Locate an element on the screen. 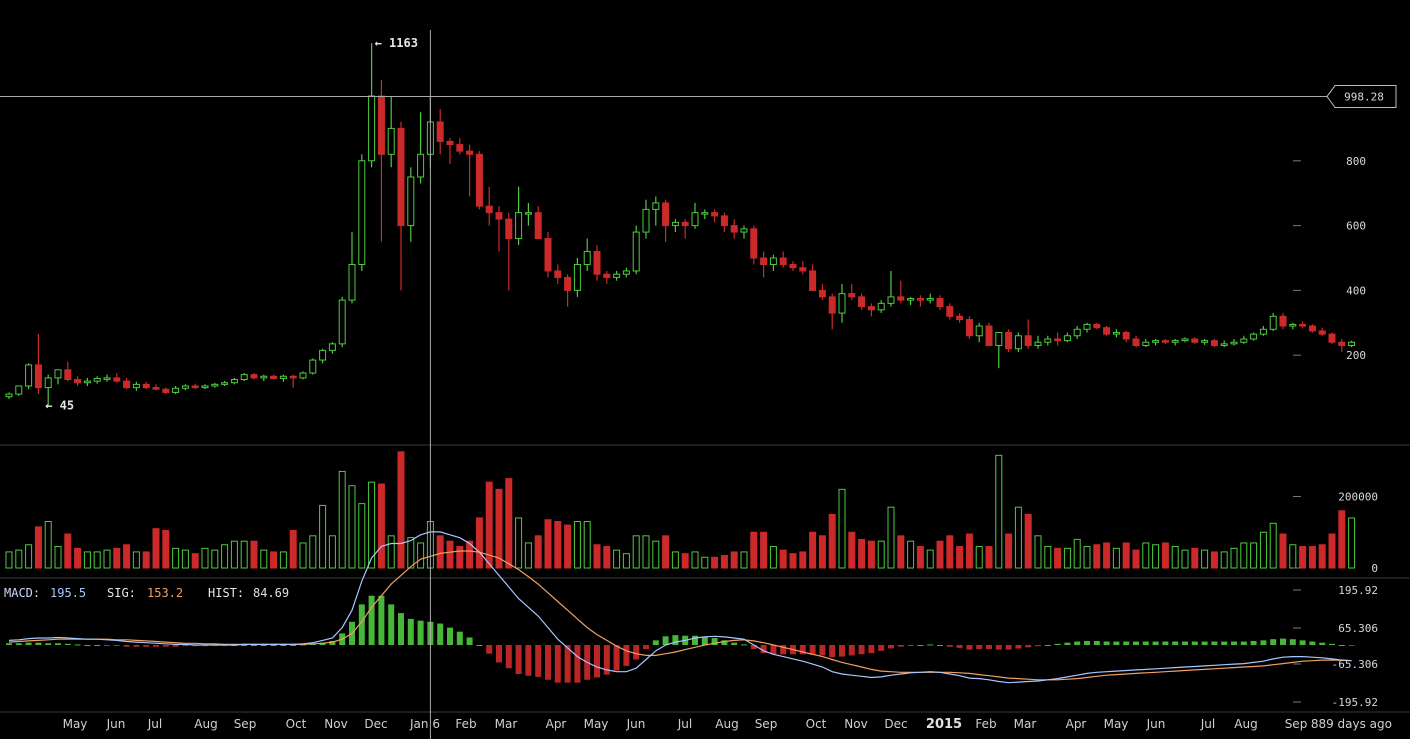 The width and height of the screenshot is (1410, 739). month-label: Mar is located at coordinates (506, 724).